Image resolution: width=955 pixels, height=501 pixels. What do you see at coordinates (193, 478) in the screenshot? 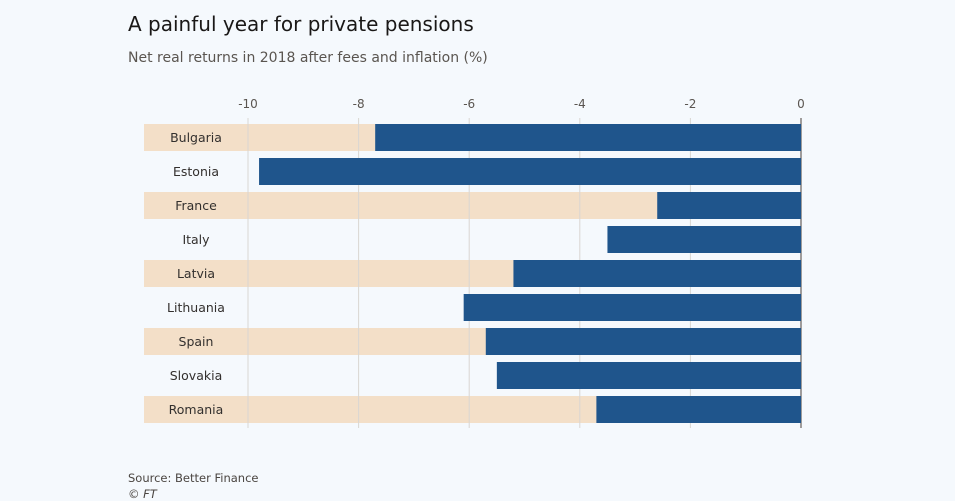
I see `source-note: Source: Better Finance` at bounding box center [193, 478].